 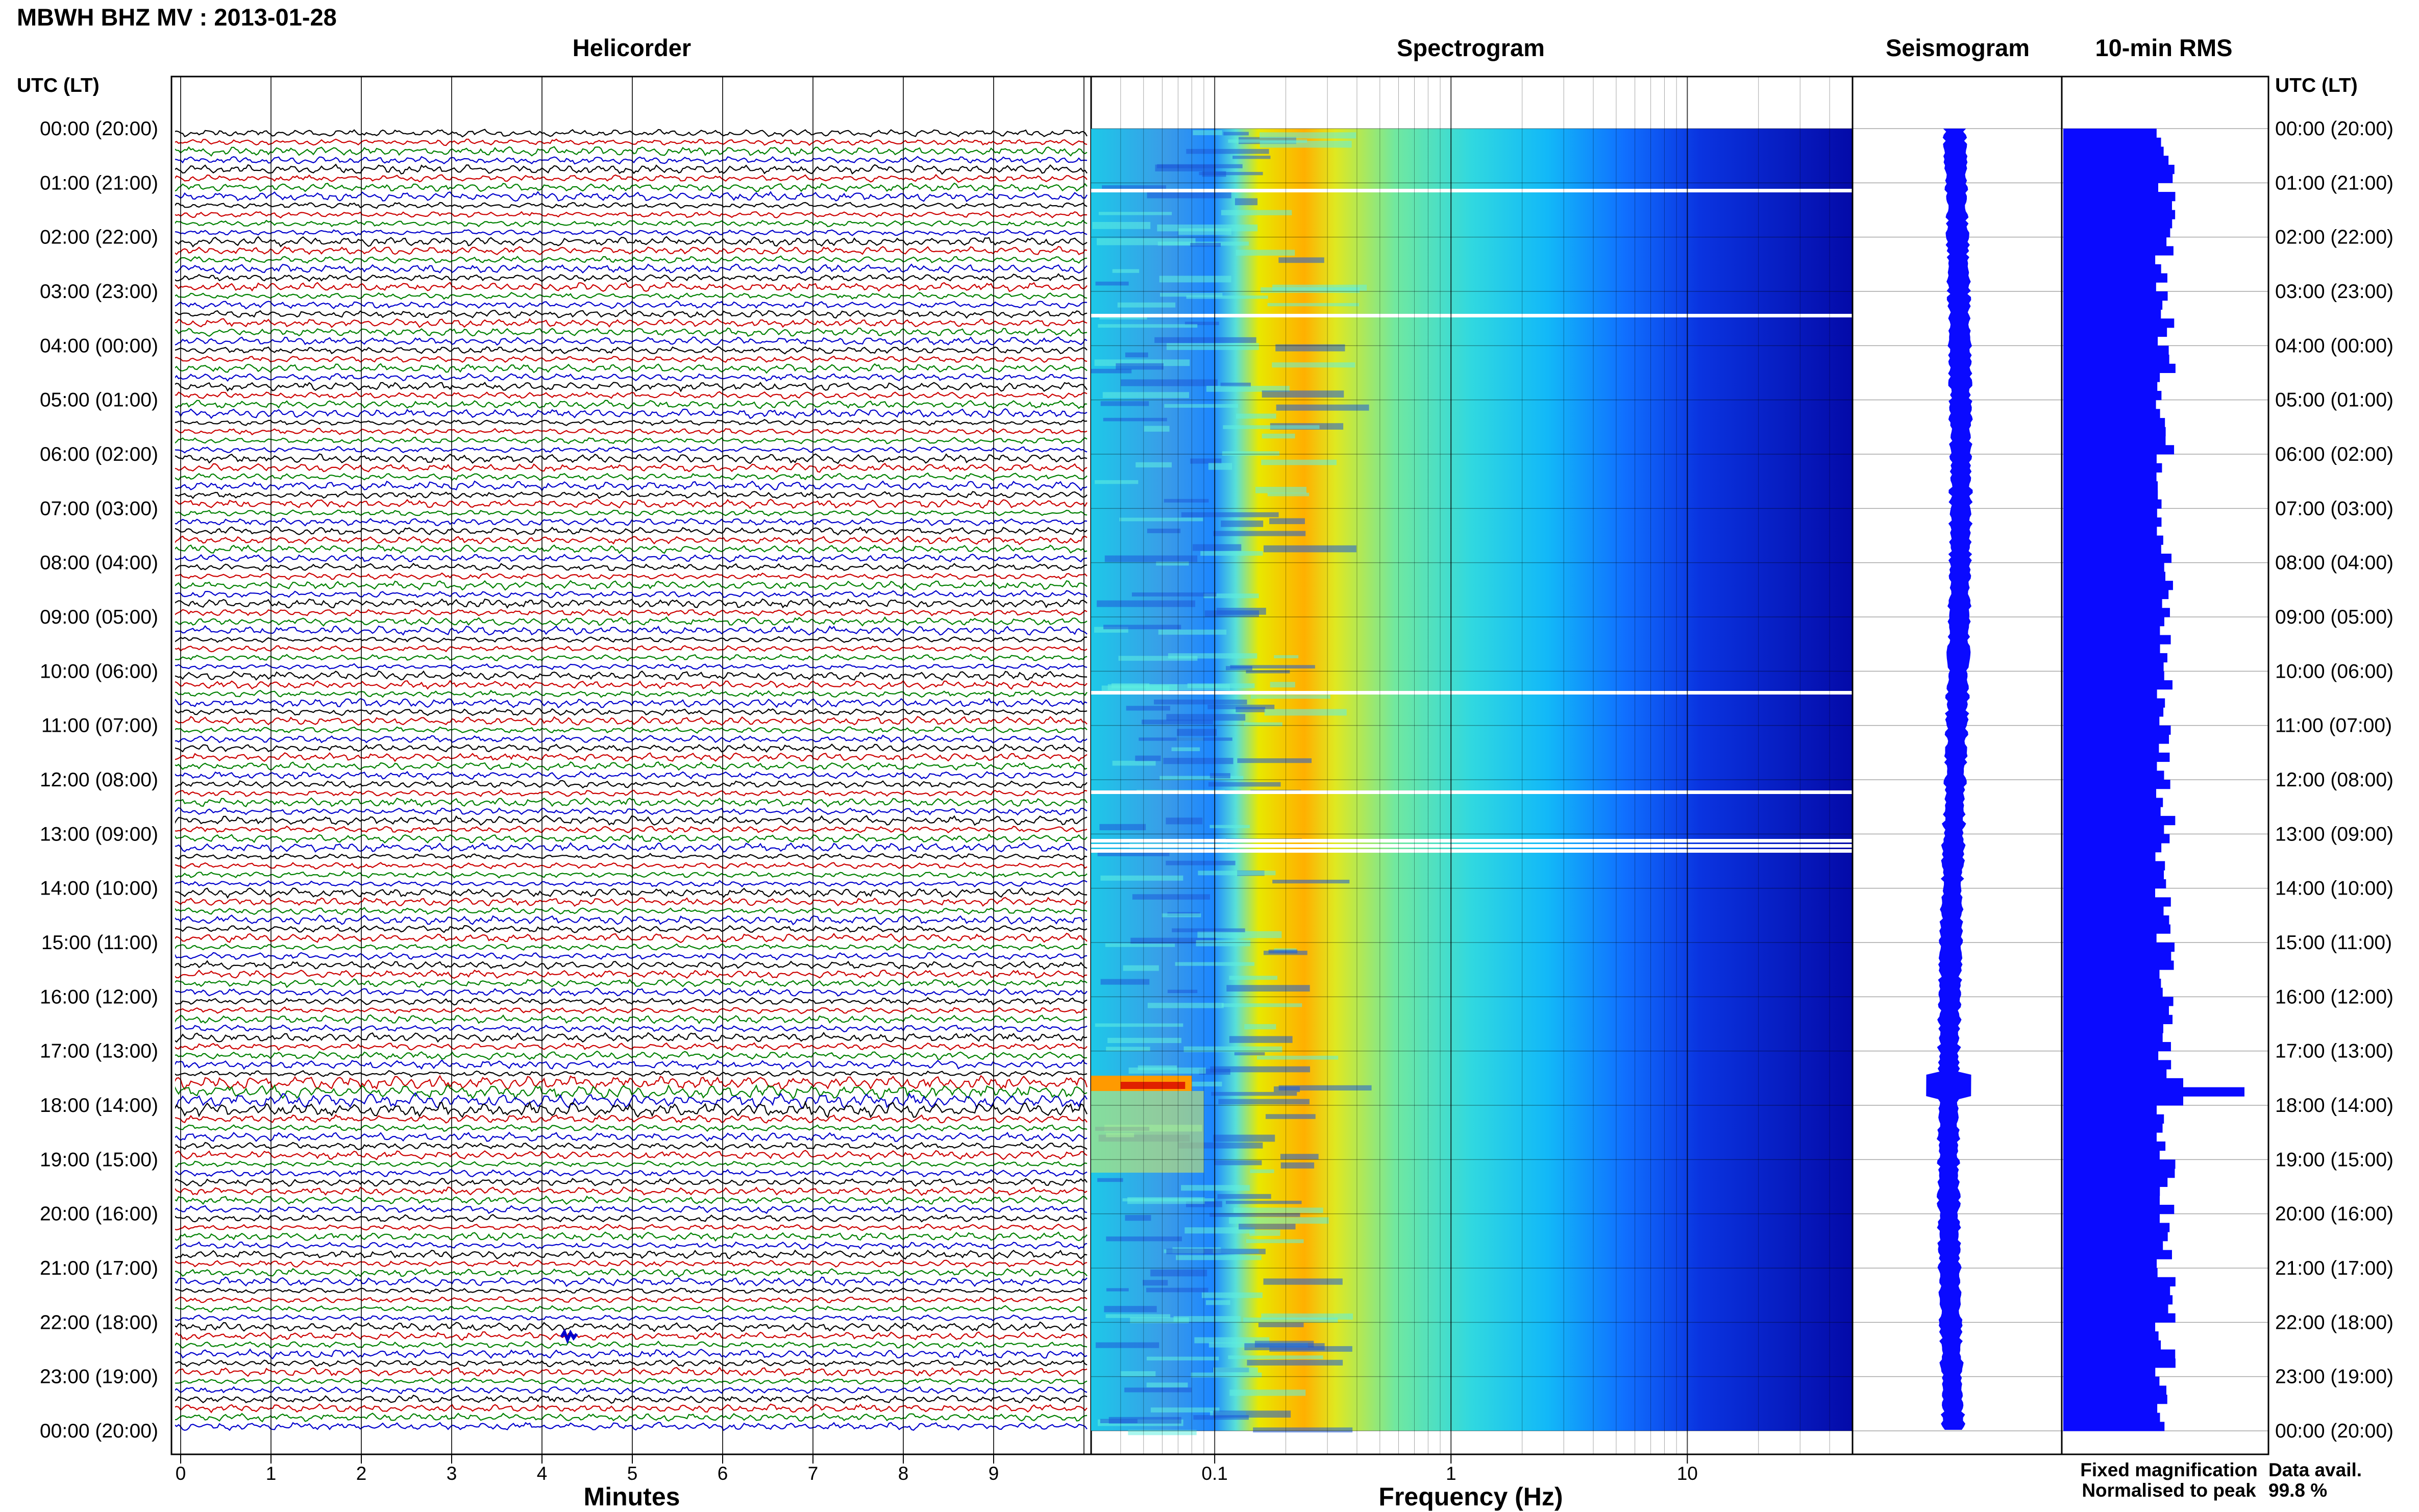 I want to click on time-label-right: 08:00 (04:00), so click(x=2334, y=563).